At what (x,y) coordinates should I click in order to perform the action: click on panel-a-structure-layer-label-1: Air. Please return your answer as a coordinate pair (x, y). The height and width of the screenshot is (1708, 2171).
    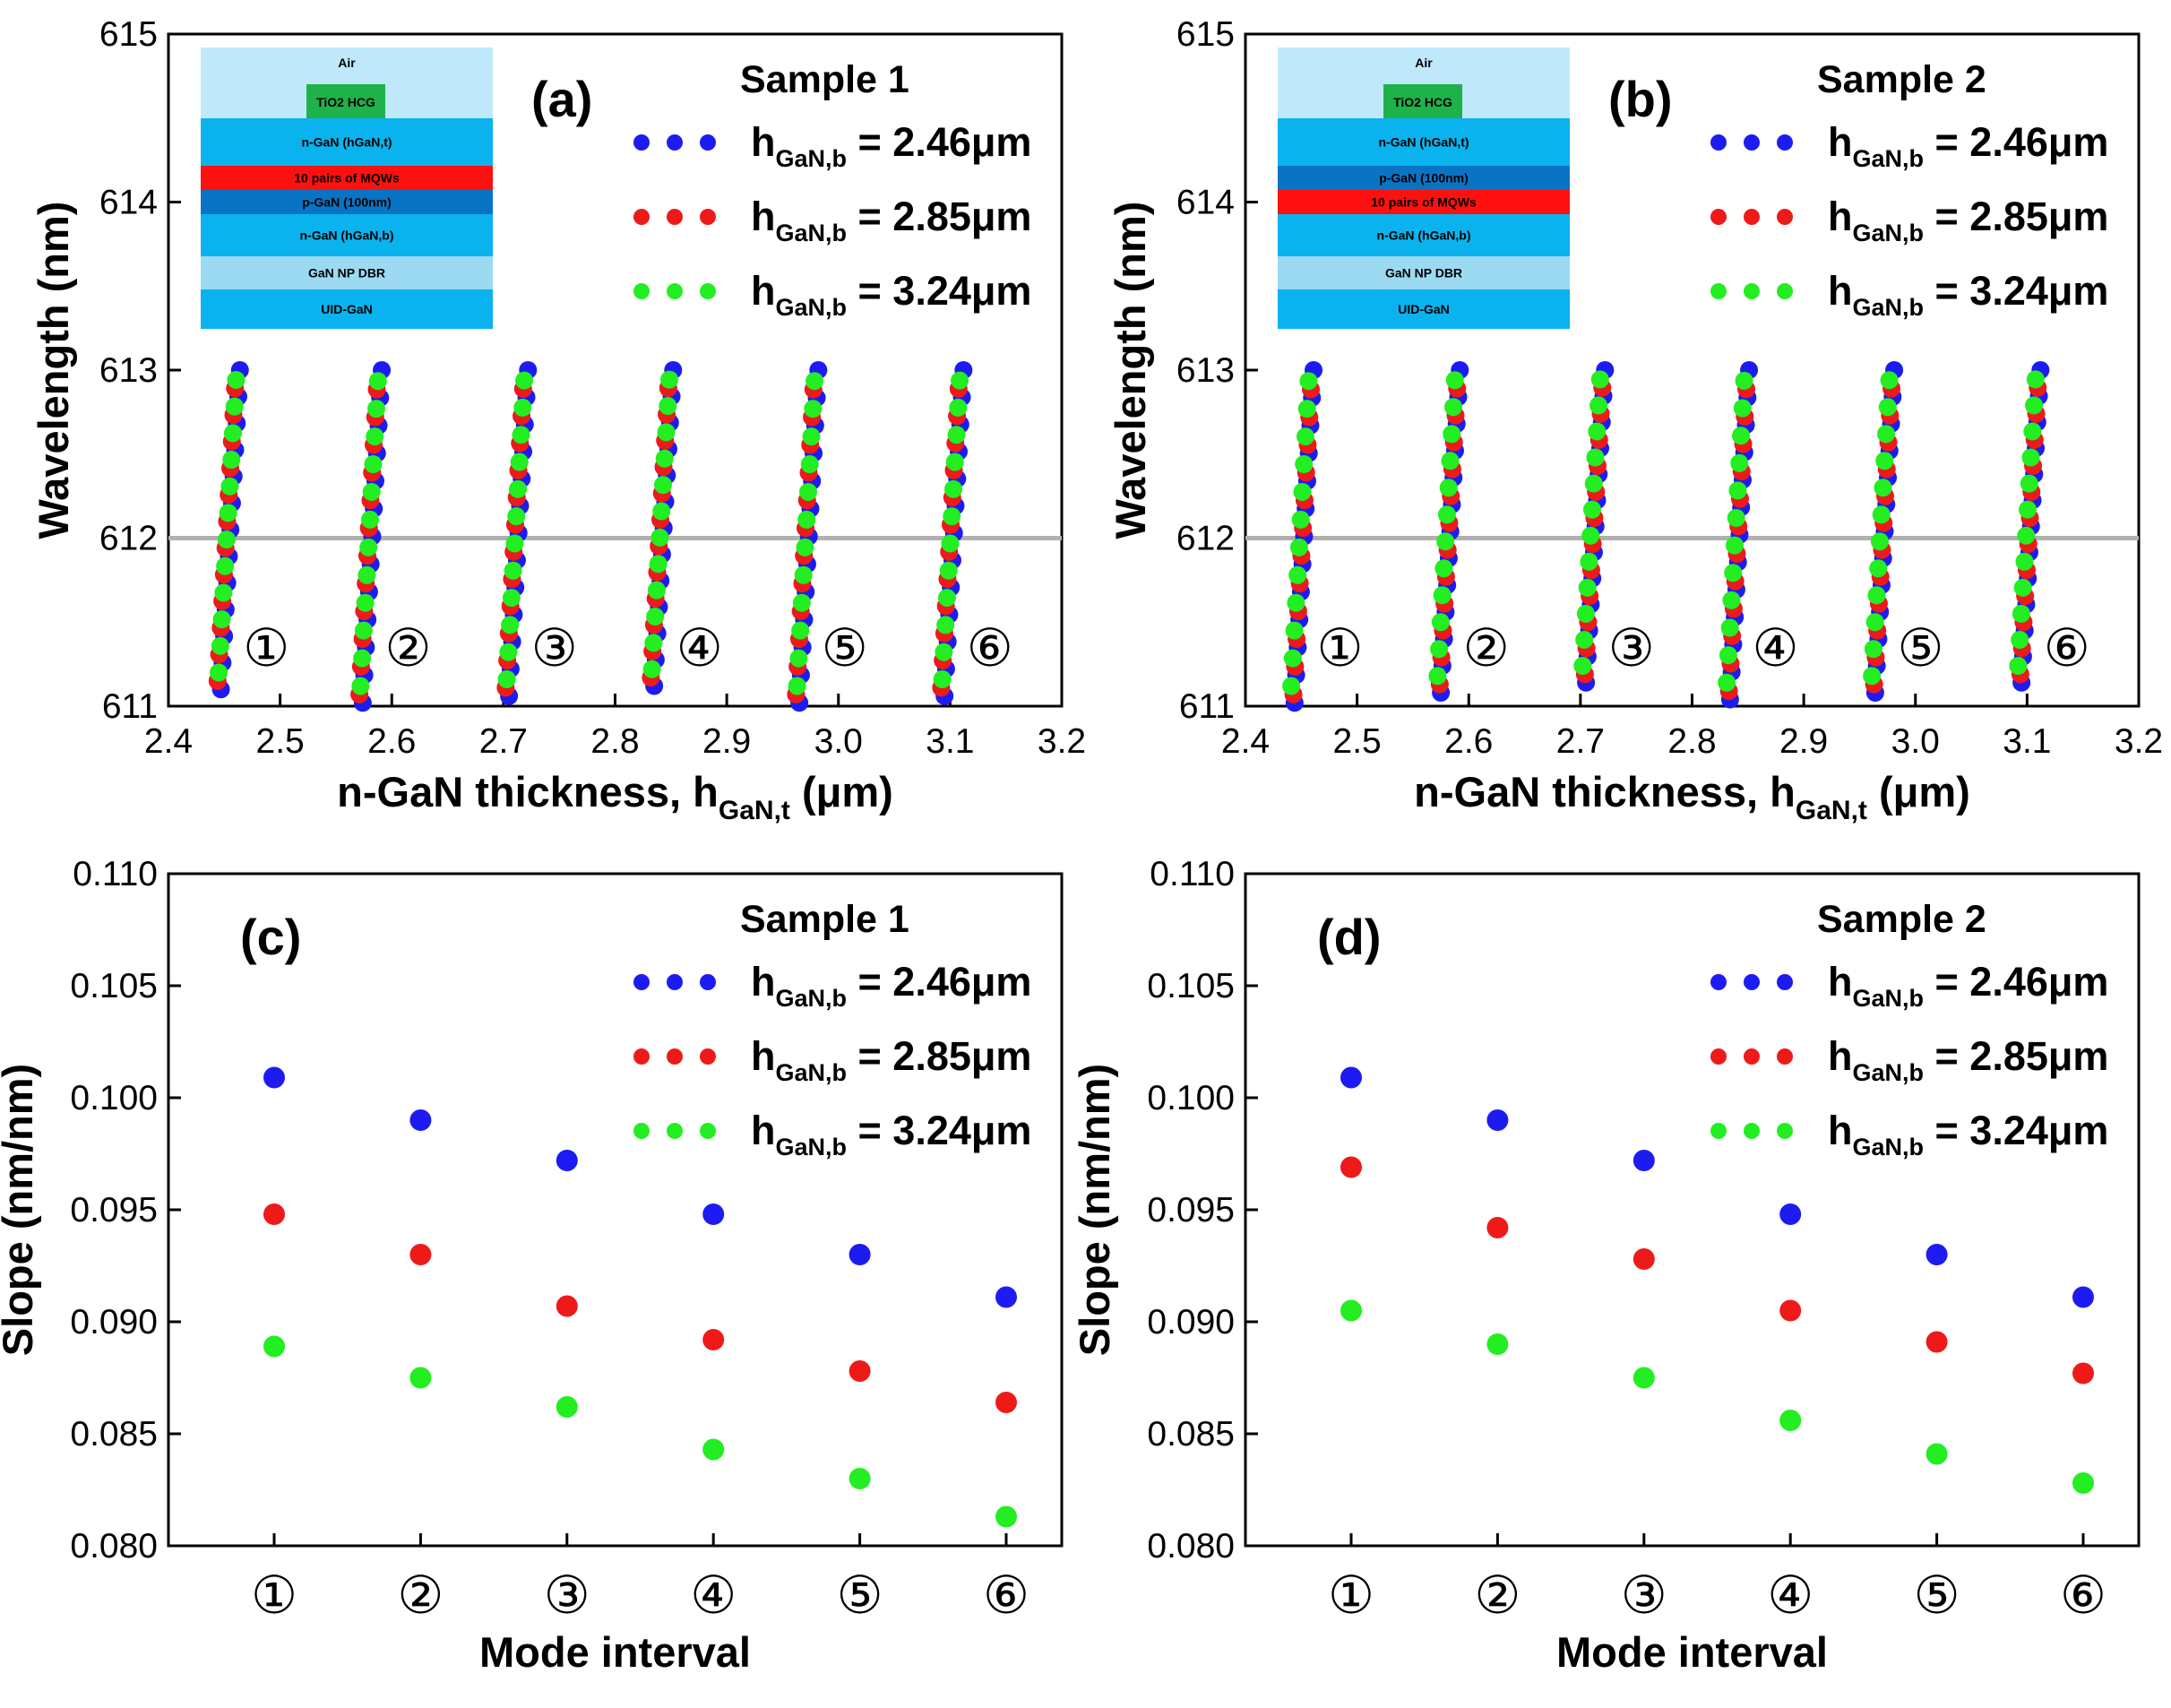
    Looking at the image, I should click on (347, 63).